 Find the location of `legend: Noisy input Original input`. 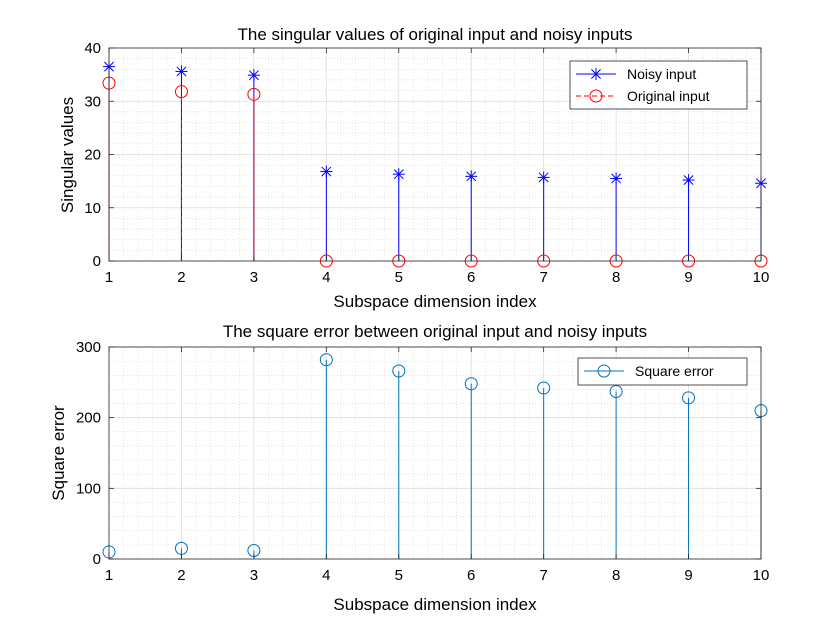

legend: Noisy input Original input is located at coordinates (658, 85).